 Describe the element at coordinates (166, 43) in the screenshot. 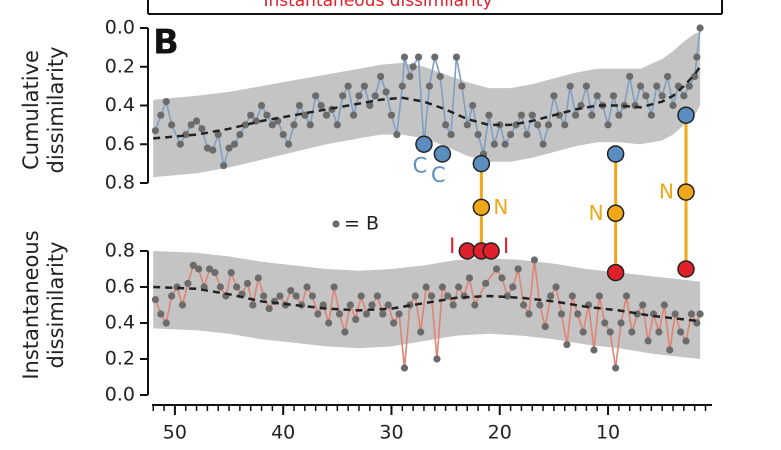

I see `panel-label: B` at that location.